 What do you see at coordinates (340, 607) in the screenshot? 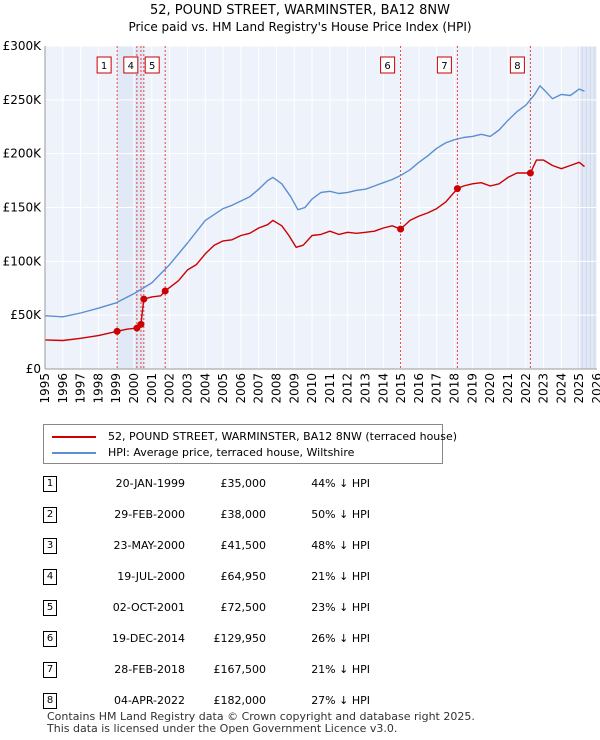
I see `transaction-hpi-diff: 23% ↓ HPI` at bounding box center [340, 607].